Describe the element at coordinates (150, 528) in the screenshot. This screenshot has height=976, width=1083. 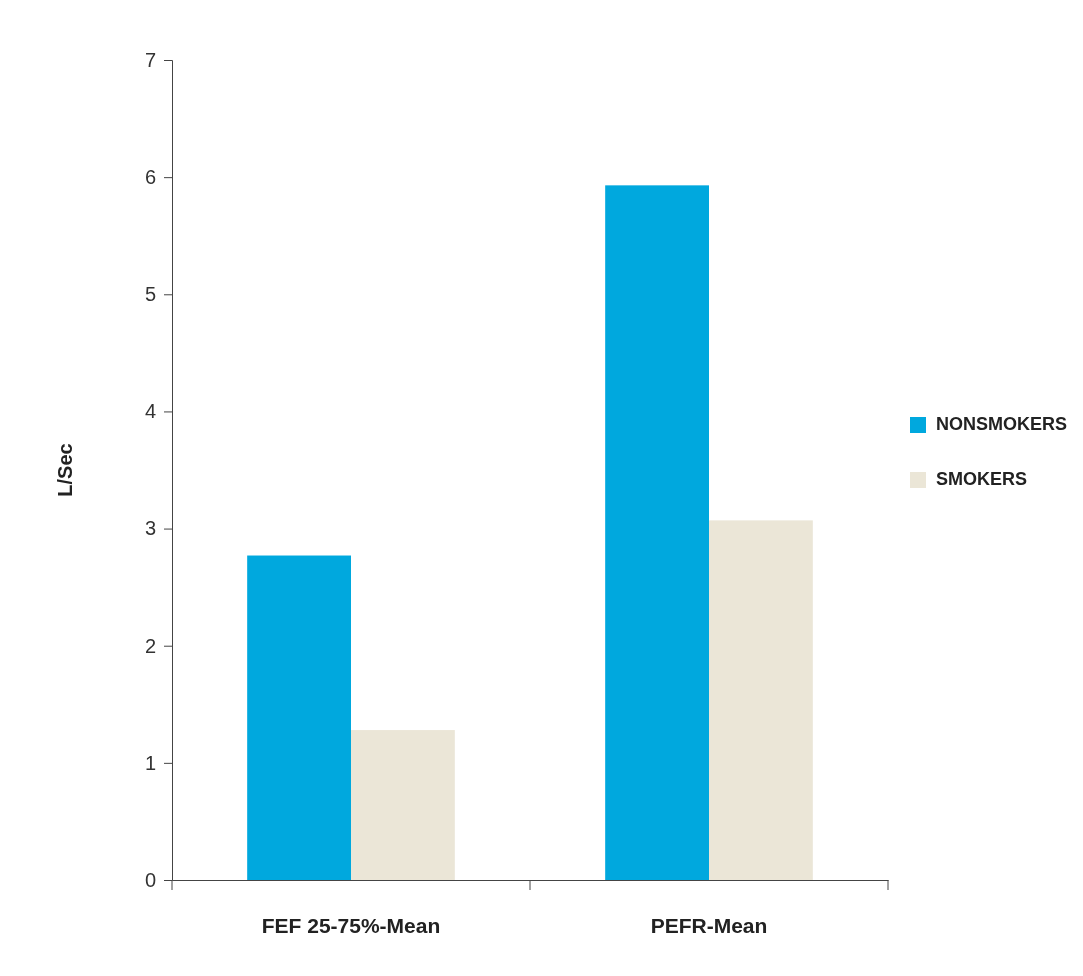
I see `y-tick-label: 3` at that location.